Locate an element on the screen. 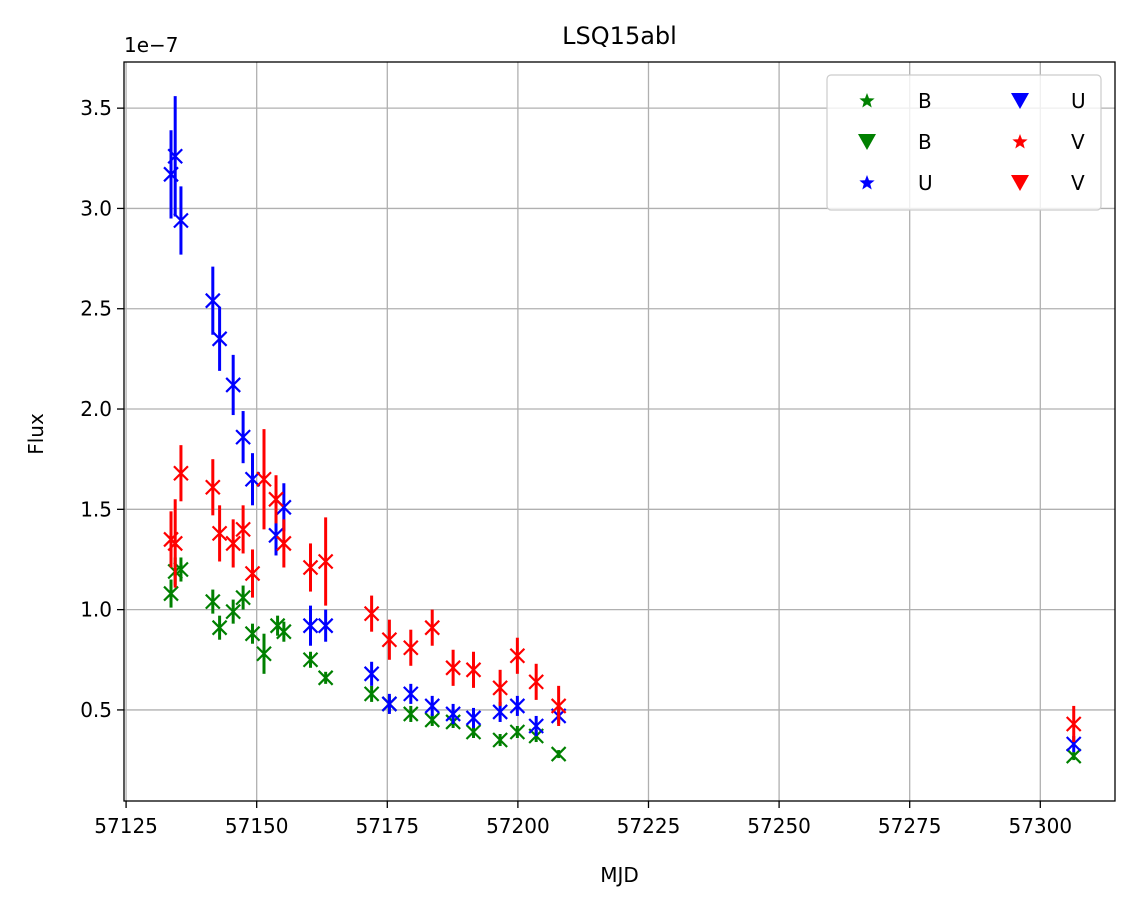 The height and width of the screenshot is (908, 1134). x-ticks: 57125 57150 57175 57200 57225 57250 57275 57300 is located at coordinates (583, 819).